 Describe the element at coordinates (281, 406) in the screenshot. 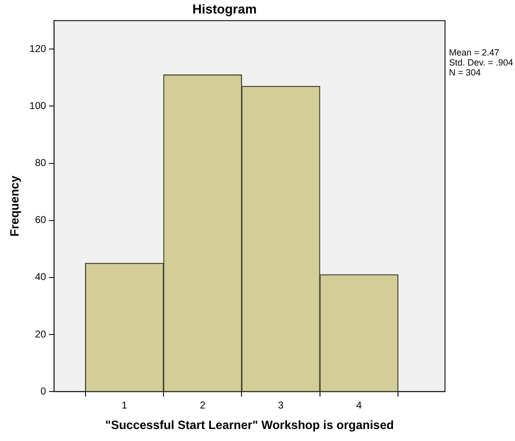

I see `x-tick-label: 3` at that location.